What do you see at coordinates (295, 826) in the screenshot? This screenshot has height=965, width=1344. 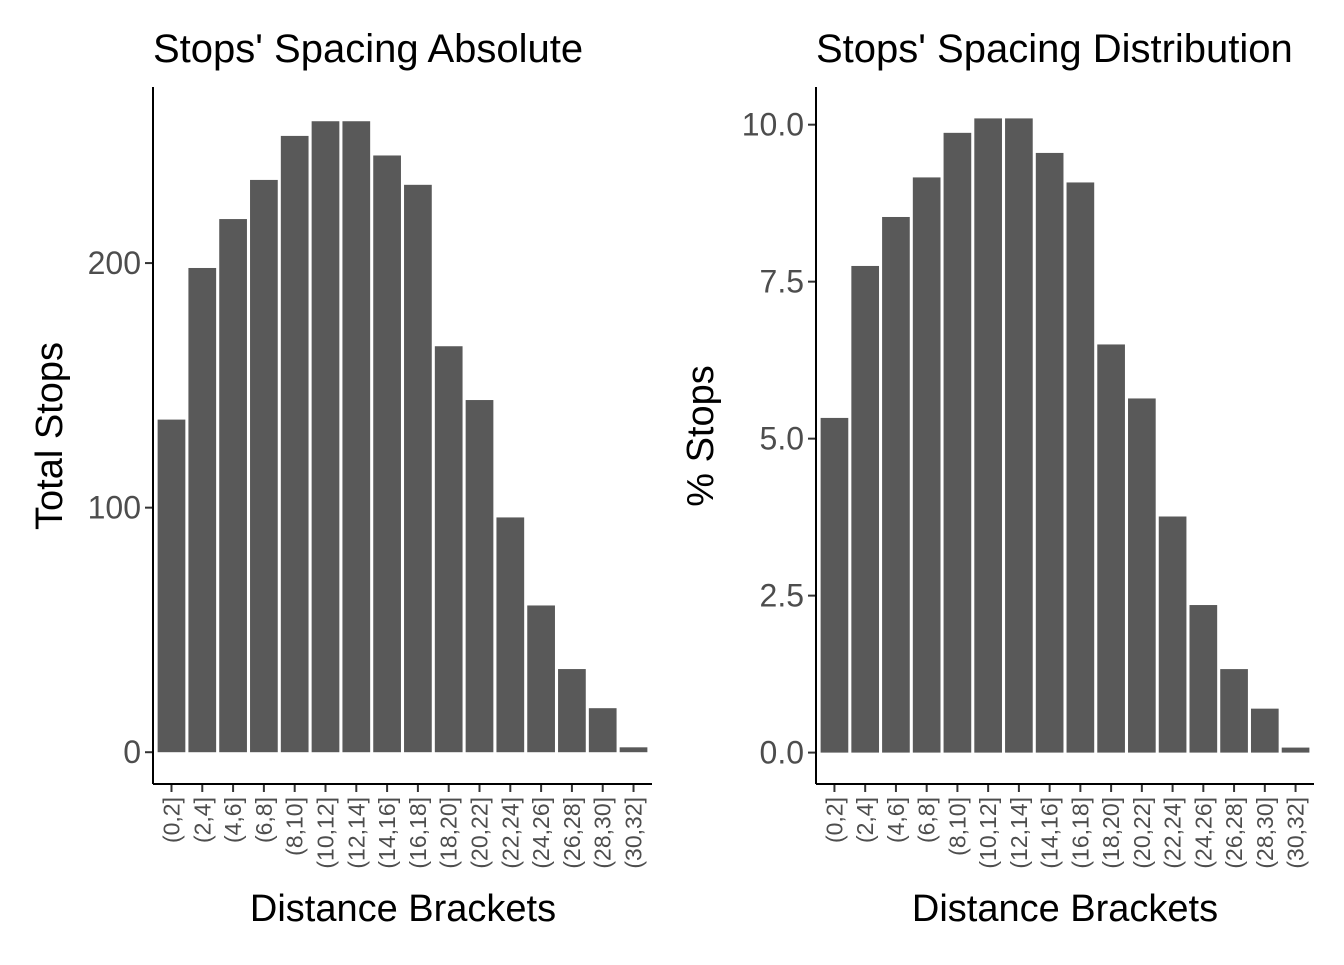 I see `x-tick-label-absolute-4: (8,10]` at bounding box center [295, 826].